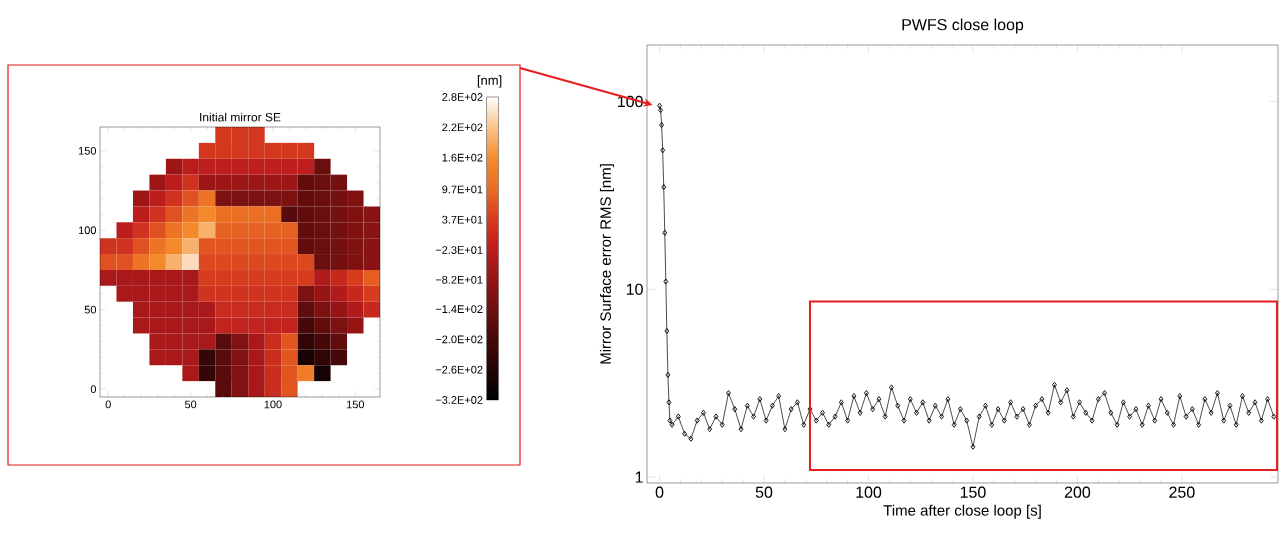  I want to click on color-bar-label: 2.8E+02, so click(462, 97).